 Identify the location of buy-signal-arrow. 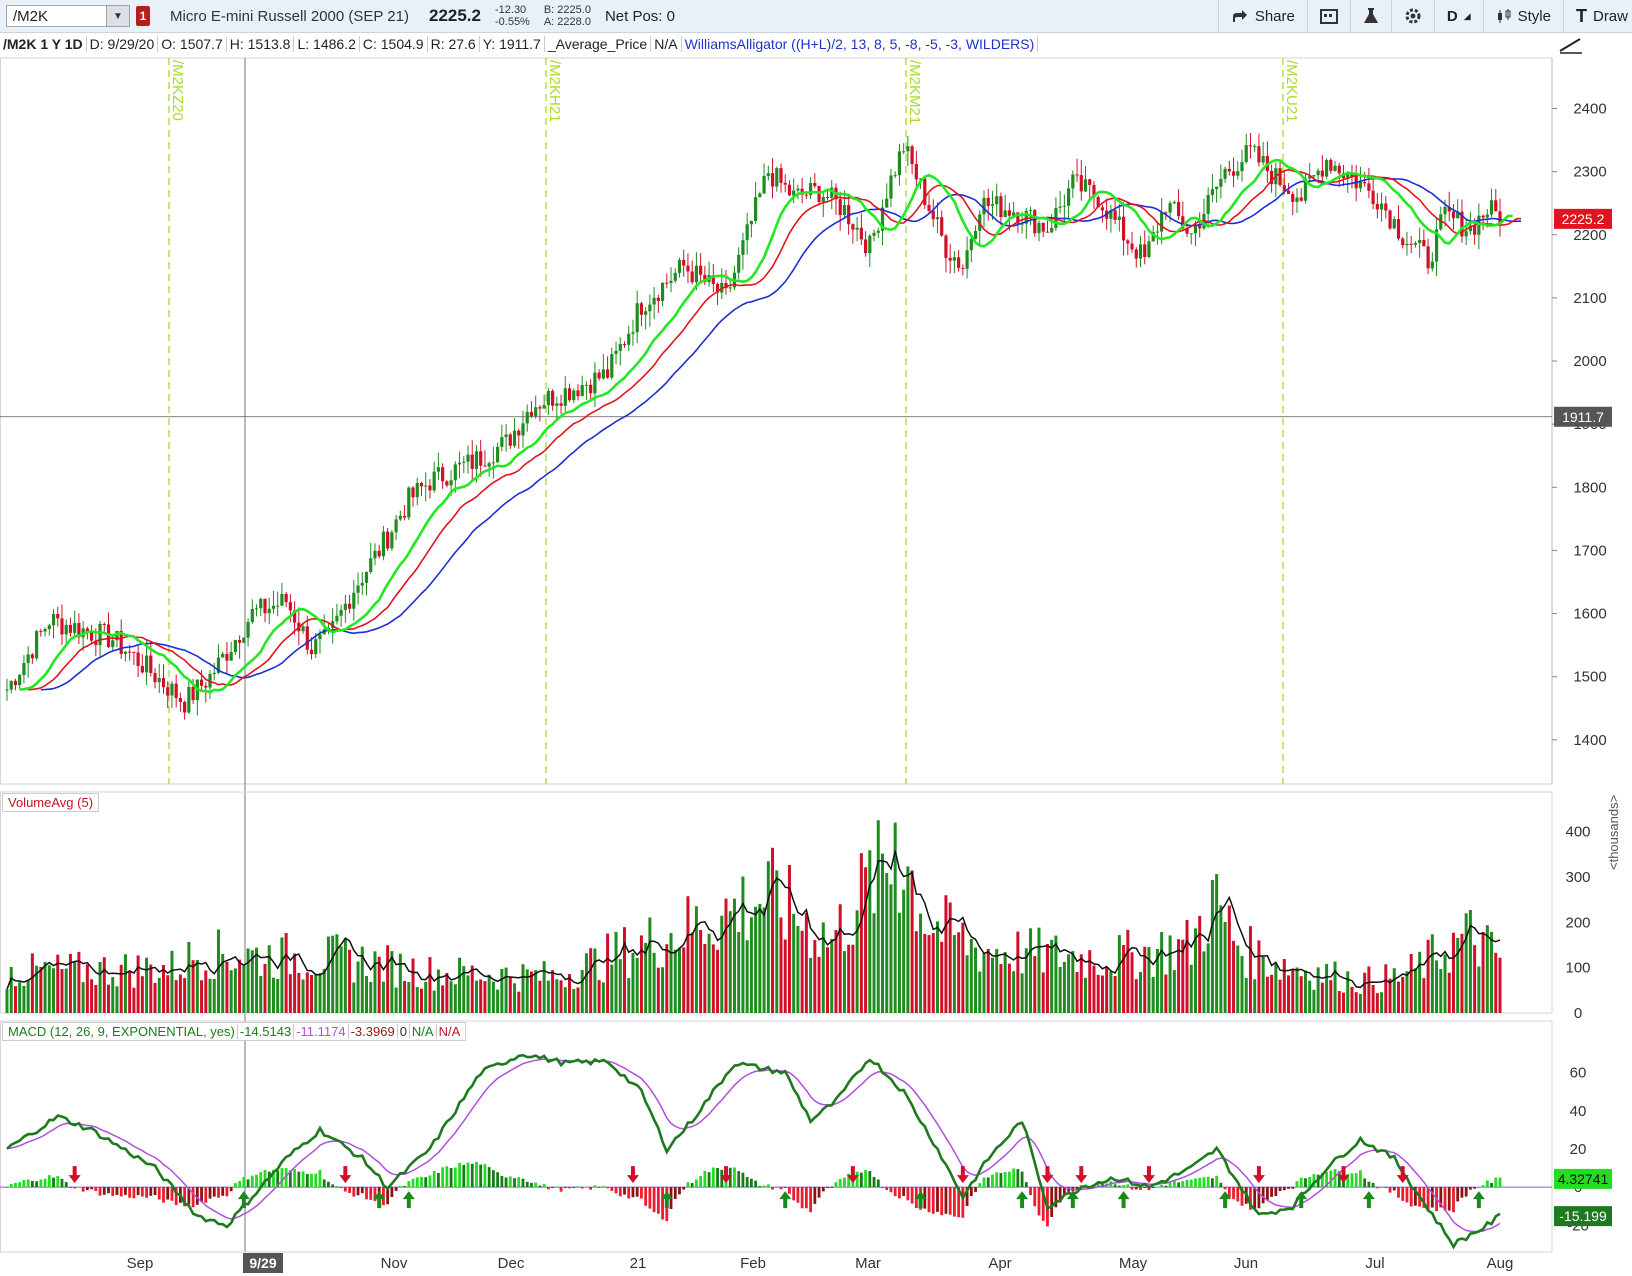
(1072, 1200).